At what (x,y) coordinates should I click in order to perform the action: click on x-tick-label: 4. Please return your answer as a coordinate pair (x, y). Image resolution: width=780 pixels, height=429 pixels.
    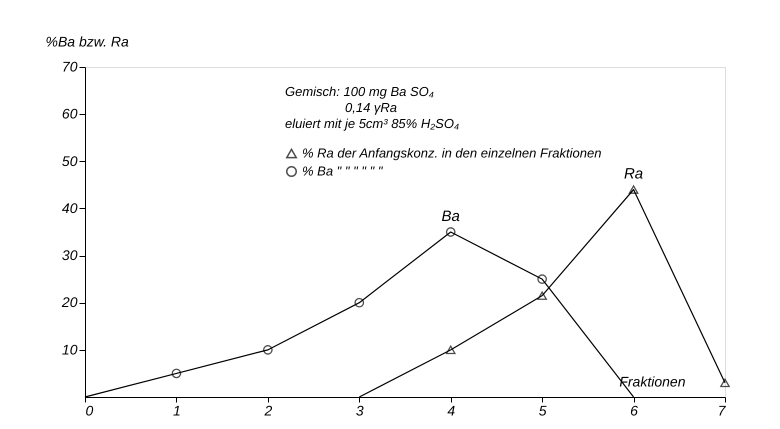
    Looking at the image, I should click on (451, 410).